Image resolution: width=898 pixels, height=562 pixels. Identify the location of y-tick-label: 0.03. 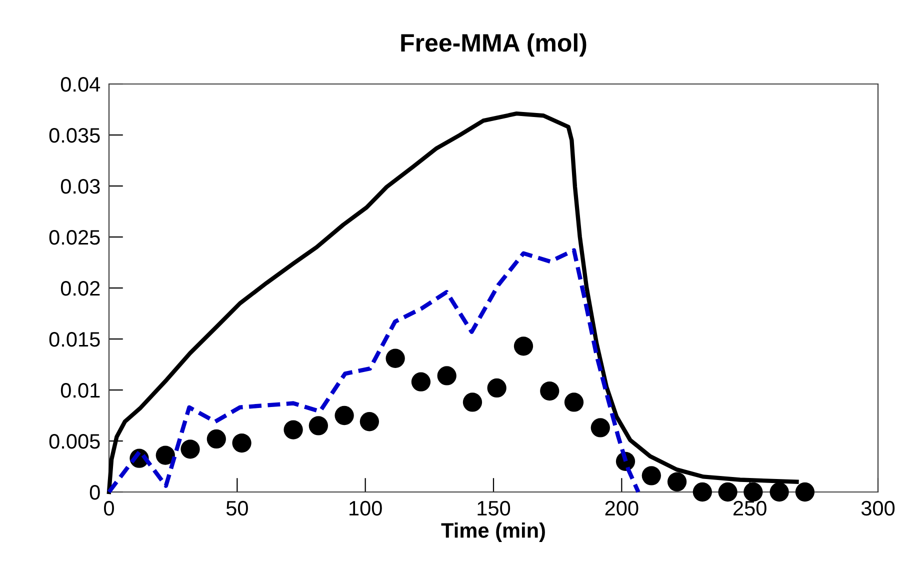
(80, 186).